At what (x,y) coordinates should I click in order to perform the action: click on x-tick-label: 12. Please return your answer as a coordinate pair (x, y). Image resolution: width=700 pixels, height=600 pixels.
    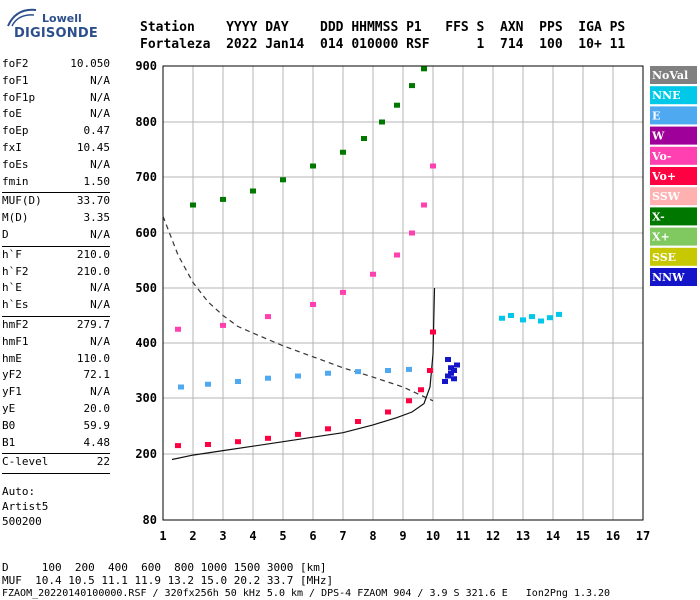
    Looking at the image, I should click on (493, 536).